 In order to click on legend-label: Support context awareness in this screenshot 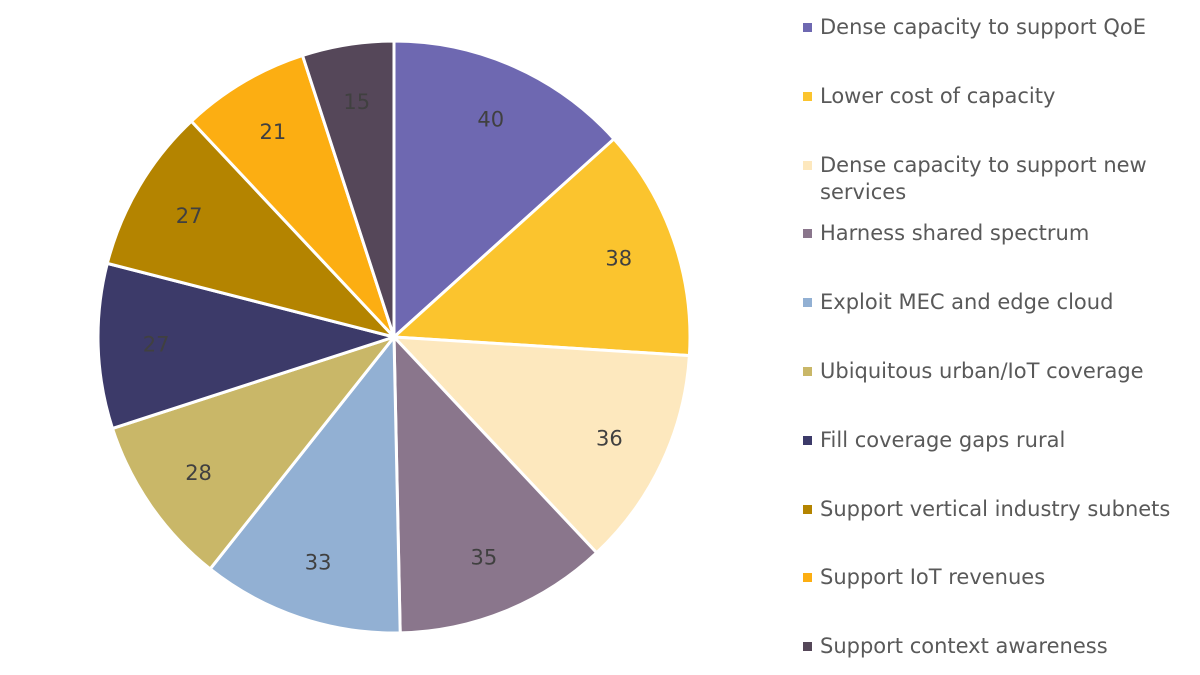, I will do `click(964, 646)`.